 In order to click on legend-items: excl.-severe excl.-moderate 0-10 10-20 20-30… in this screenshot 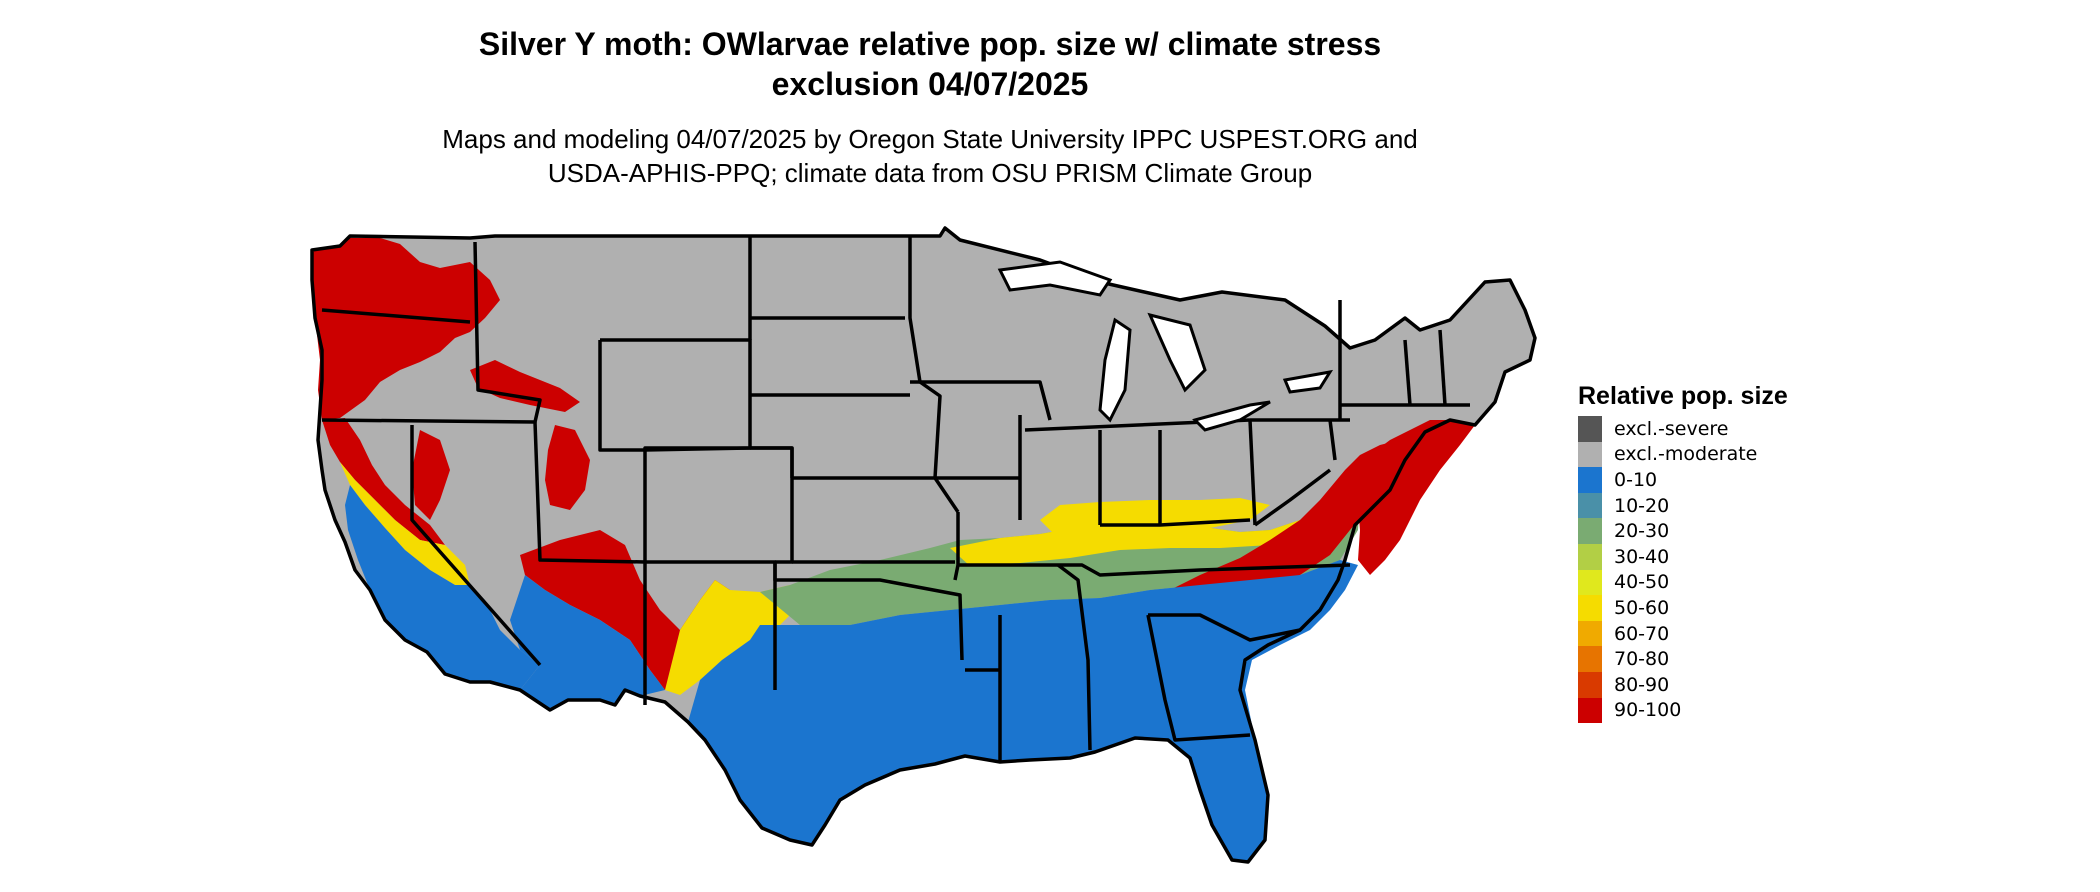, I will do `click(1683, 570)`.